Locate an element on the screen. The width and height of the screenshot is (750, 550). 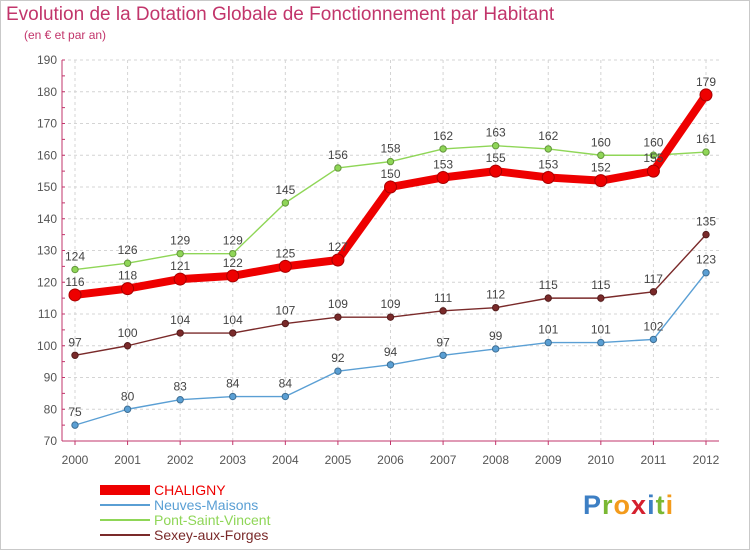
data-label-pont-saint-vincent: 158 is located at coordinates (390, 149).